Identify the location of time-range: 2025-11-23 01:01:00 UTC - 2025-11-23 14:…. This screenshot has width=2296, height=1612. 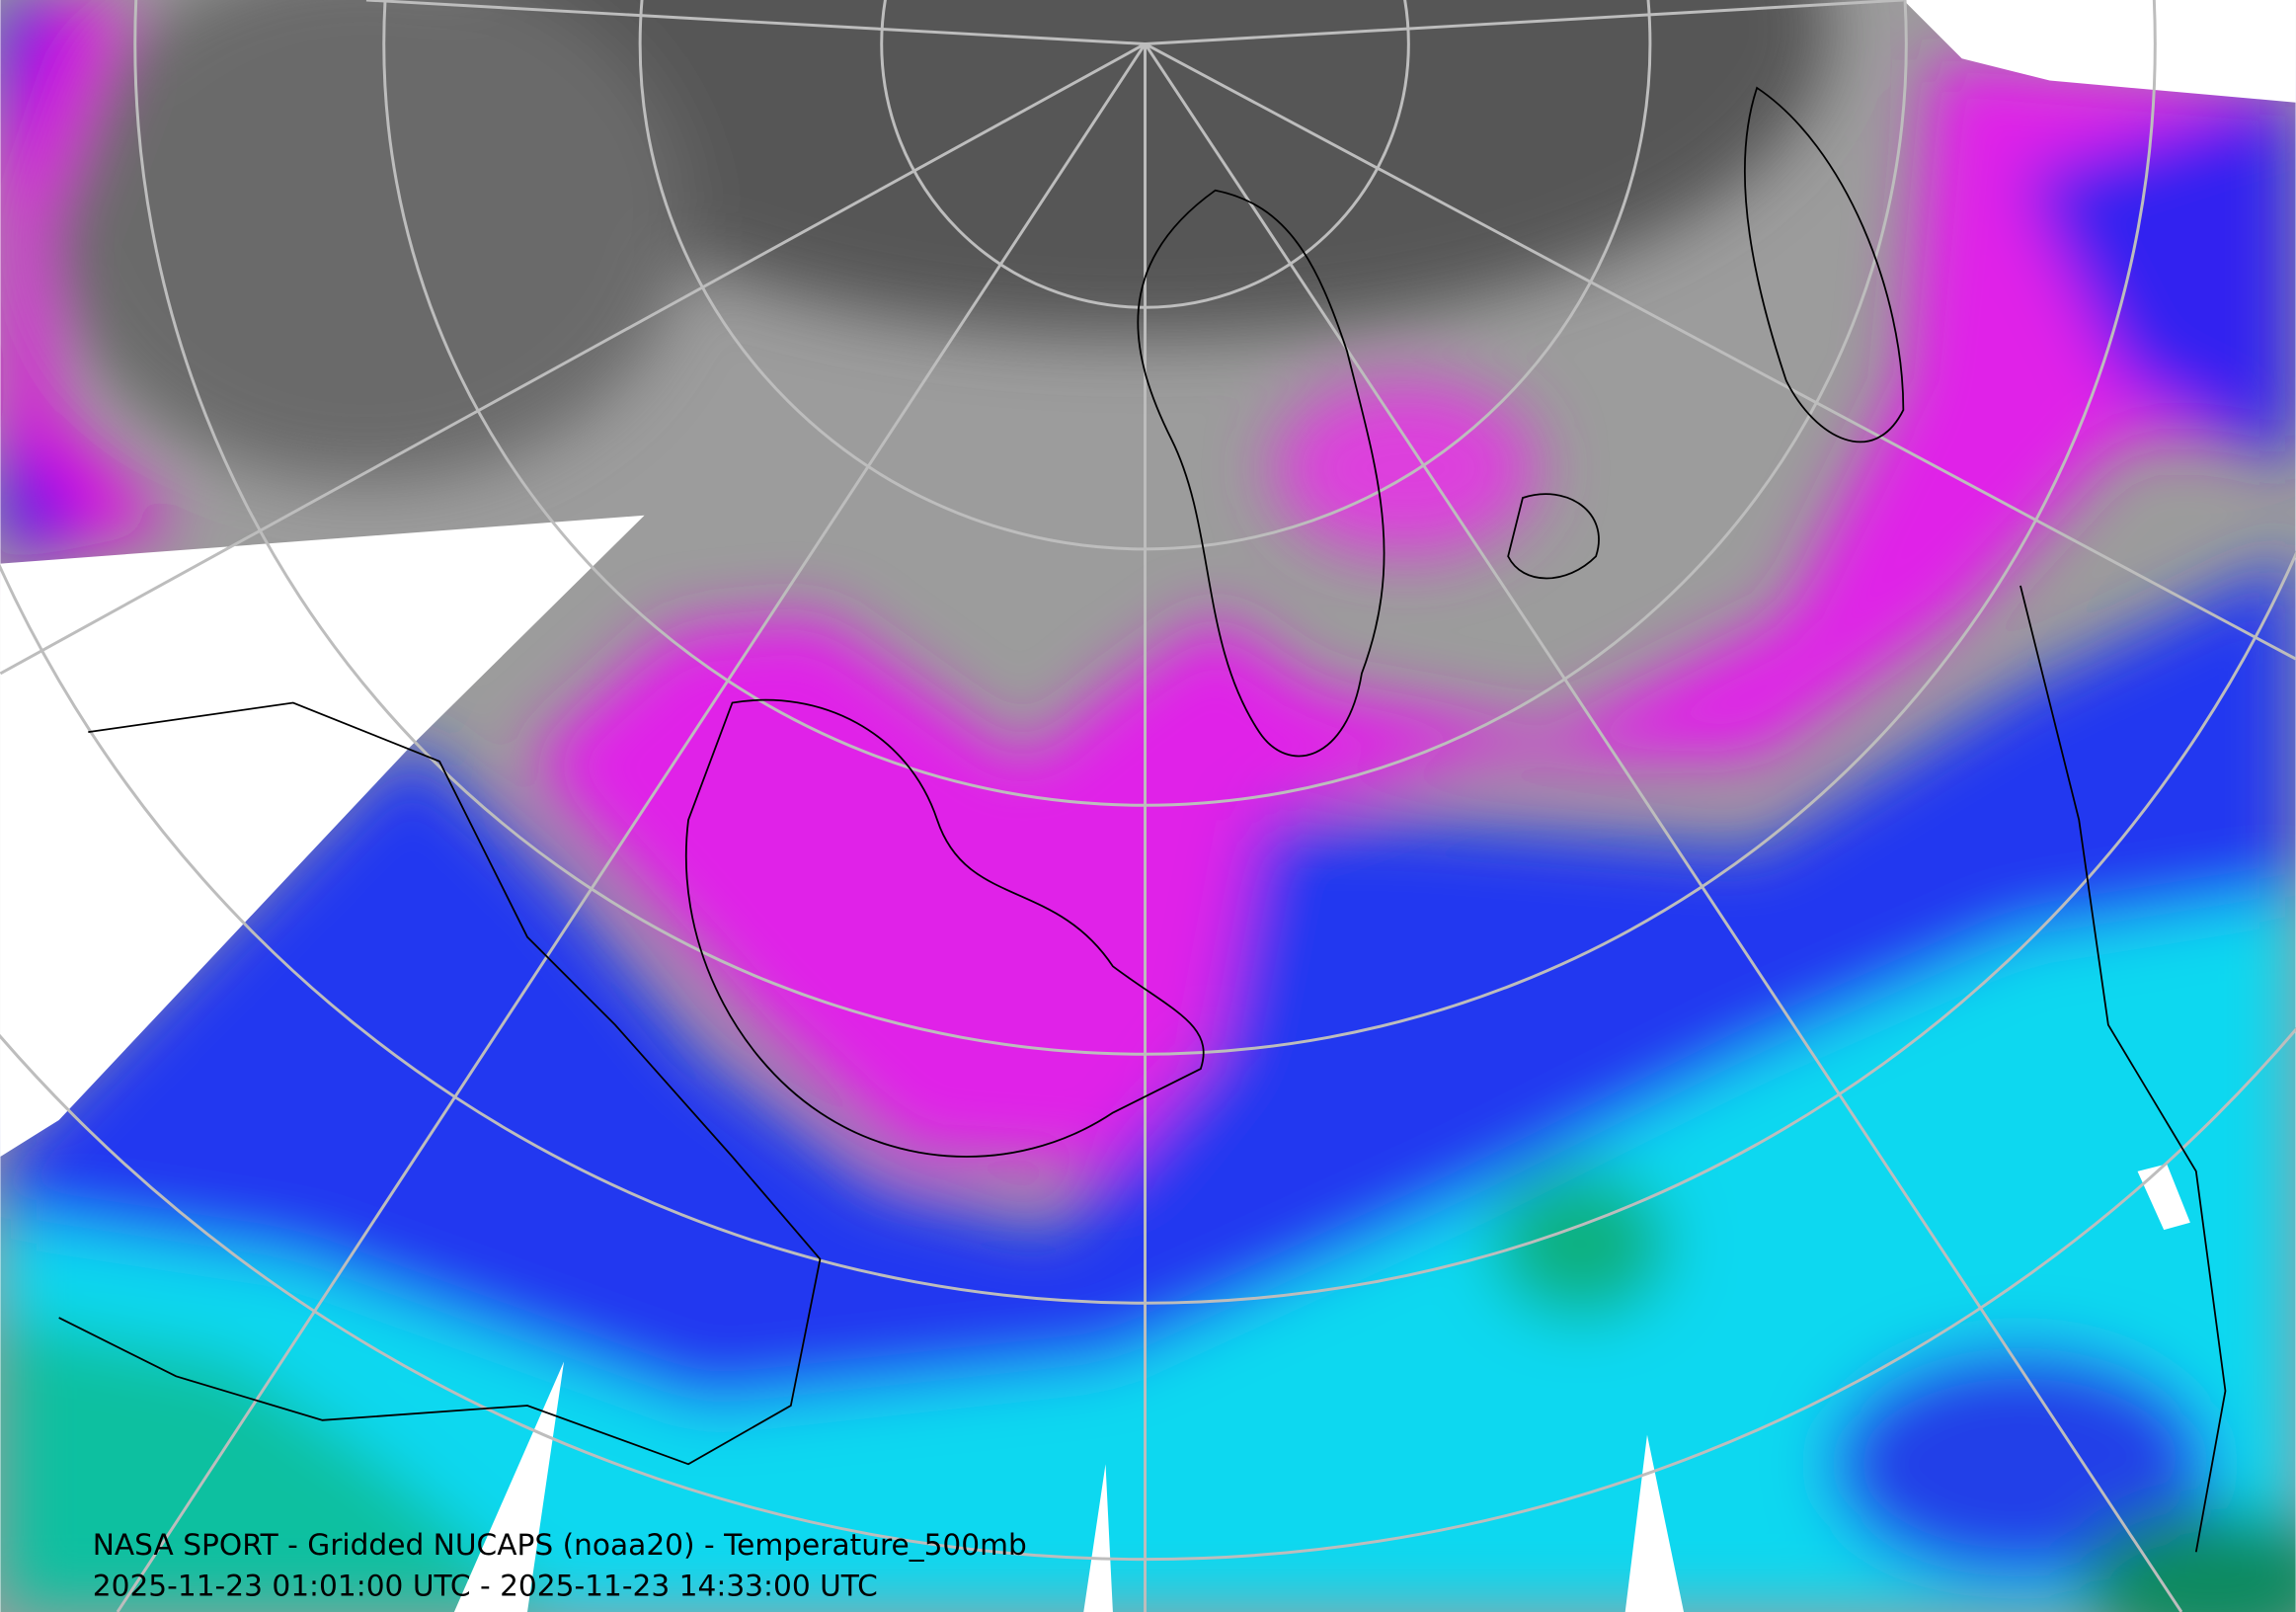
(486, 1586).